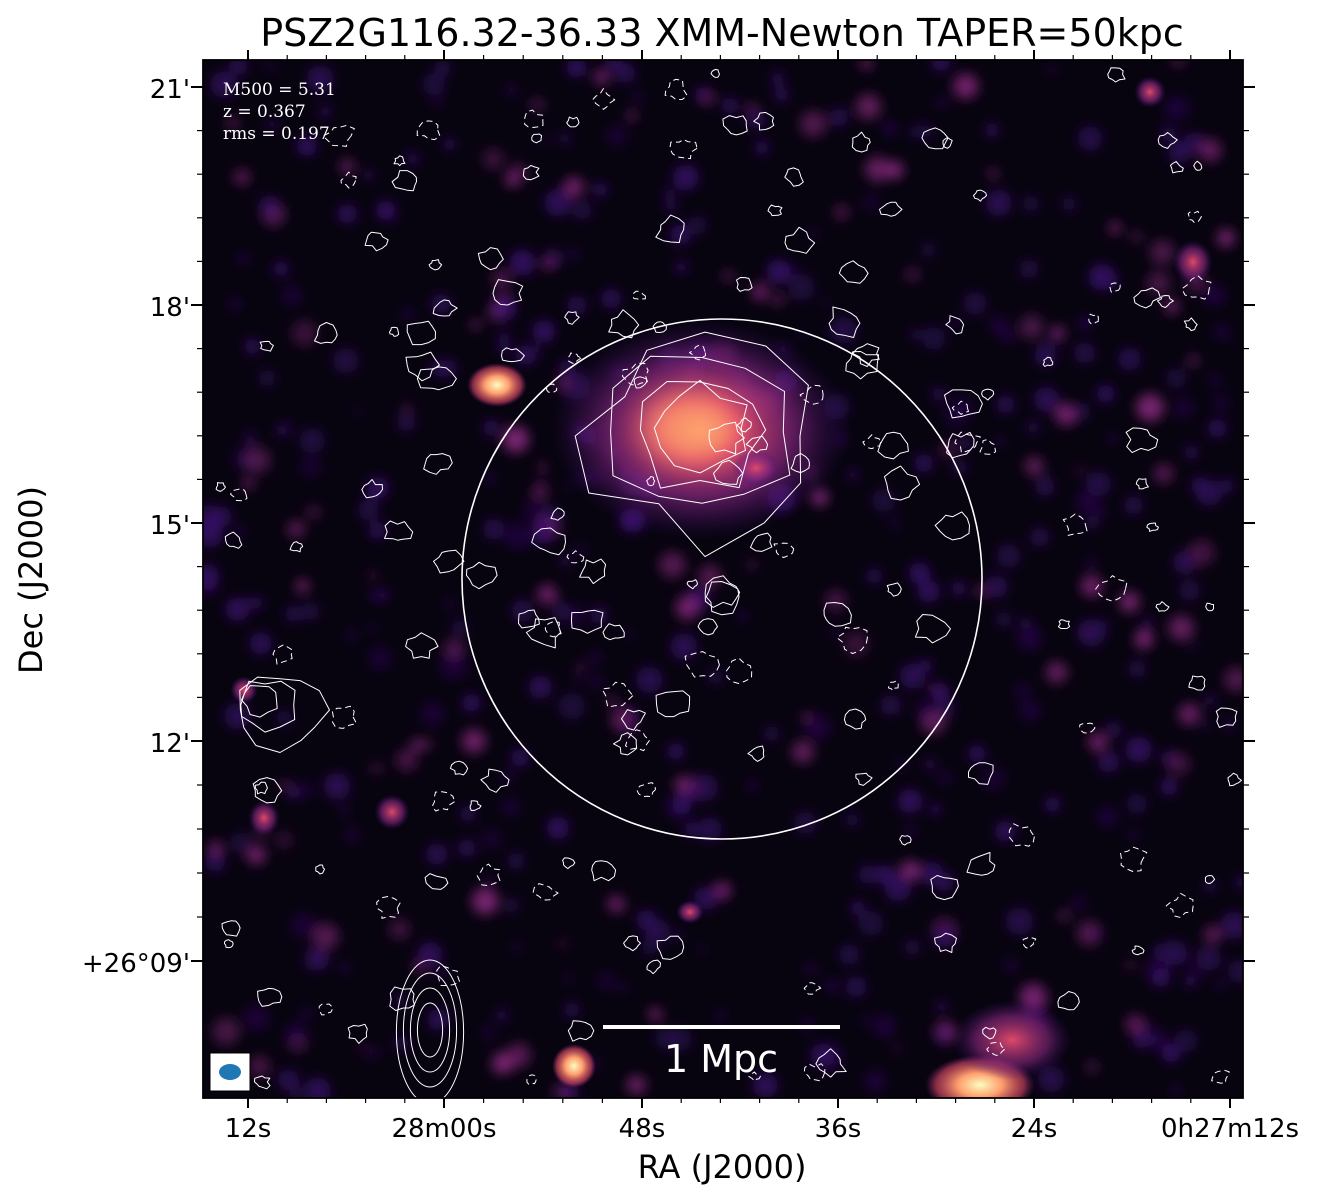 This screenshot has height=1200, width=1328. What do you see at coordinates (264, 112) in the screenshot?
I see `info-redshift: z = 0.367` at bounding box center [264, 112].